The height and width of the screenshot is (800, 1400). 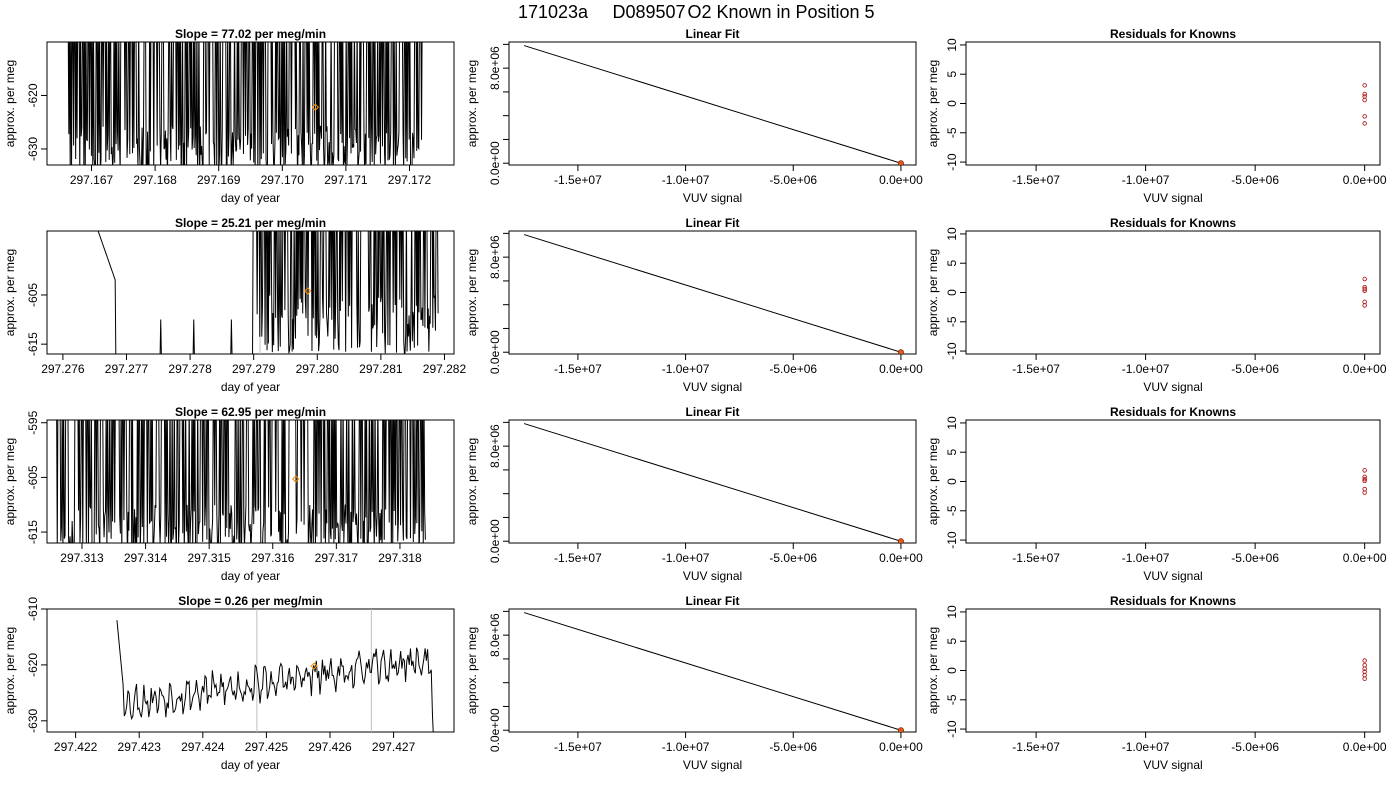 I want to click on x-tick-label: 297.282, so click(x=445, y=369).